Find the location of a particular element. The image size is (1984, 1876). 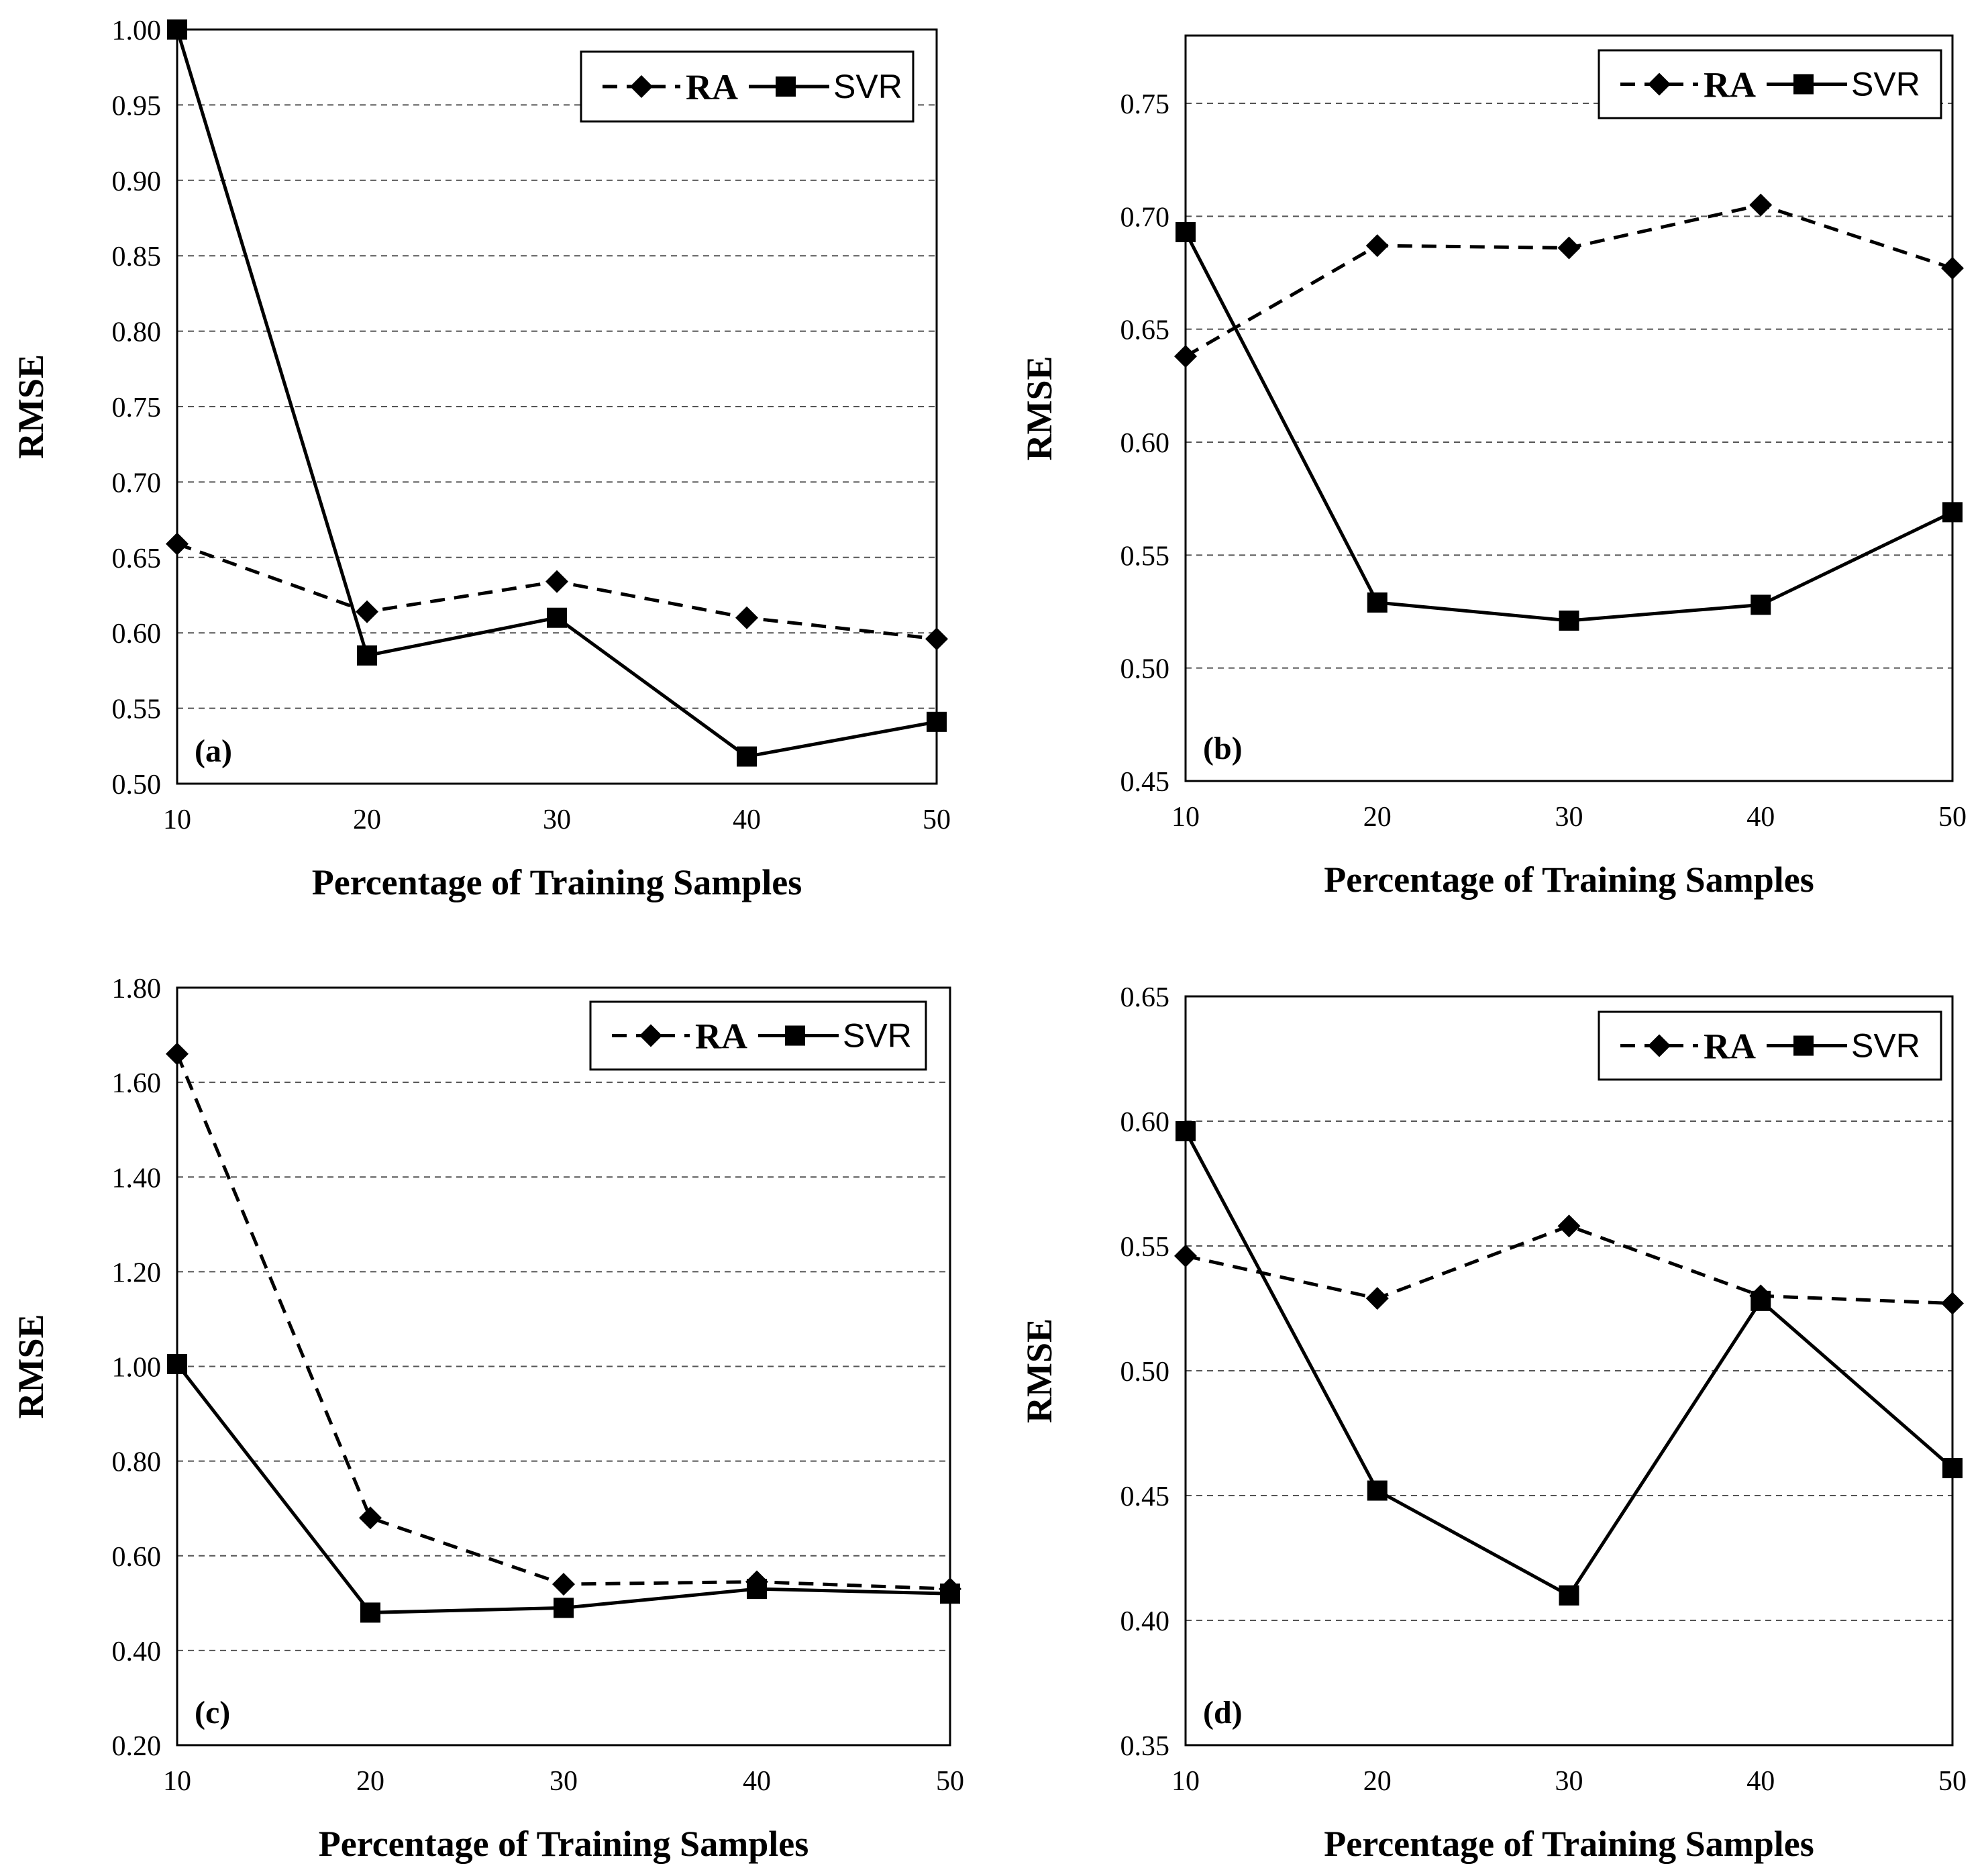

y-tick-label: 0.40 is located at coordinates (1145, 1621).